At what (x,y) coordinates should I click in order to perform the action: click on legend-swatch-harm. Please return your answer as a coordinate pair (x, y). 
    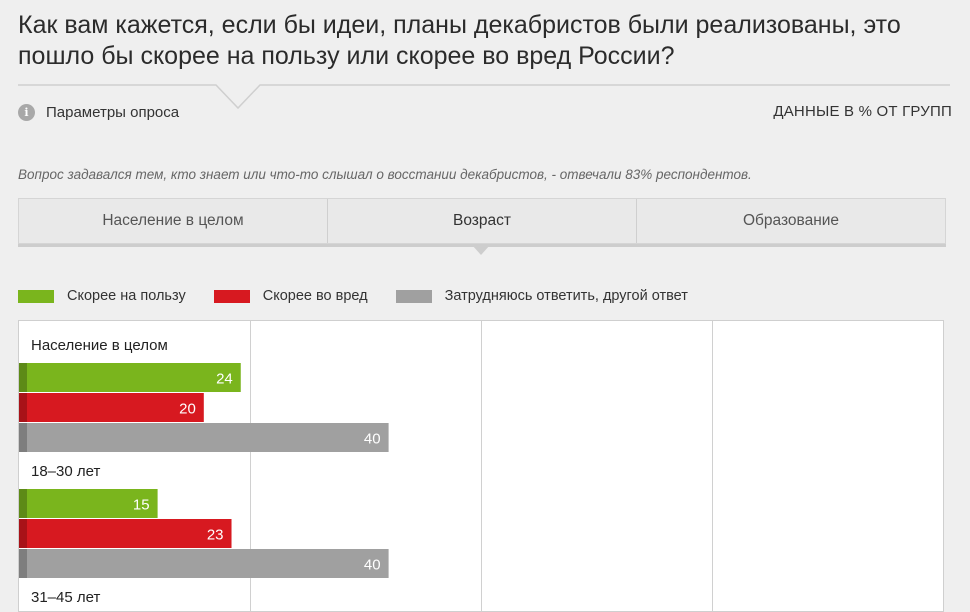
    Looking at the image, I should click on (231, 296).